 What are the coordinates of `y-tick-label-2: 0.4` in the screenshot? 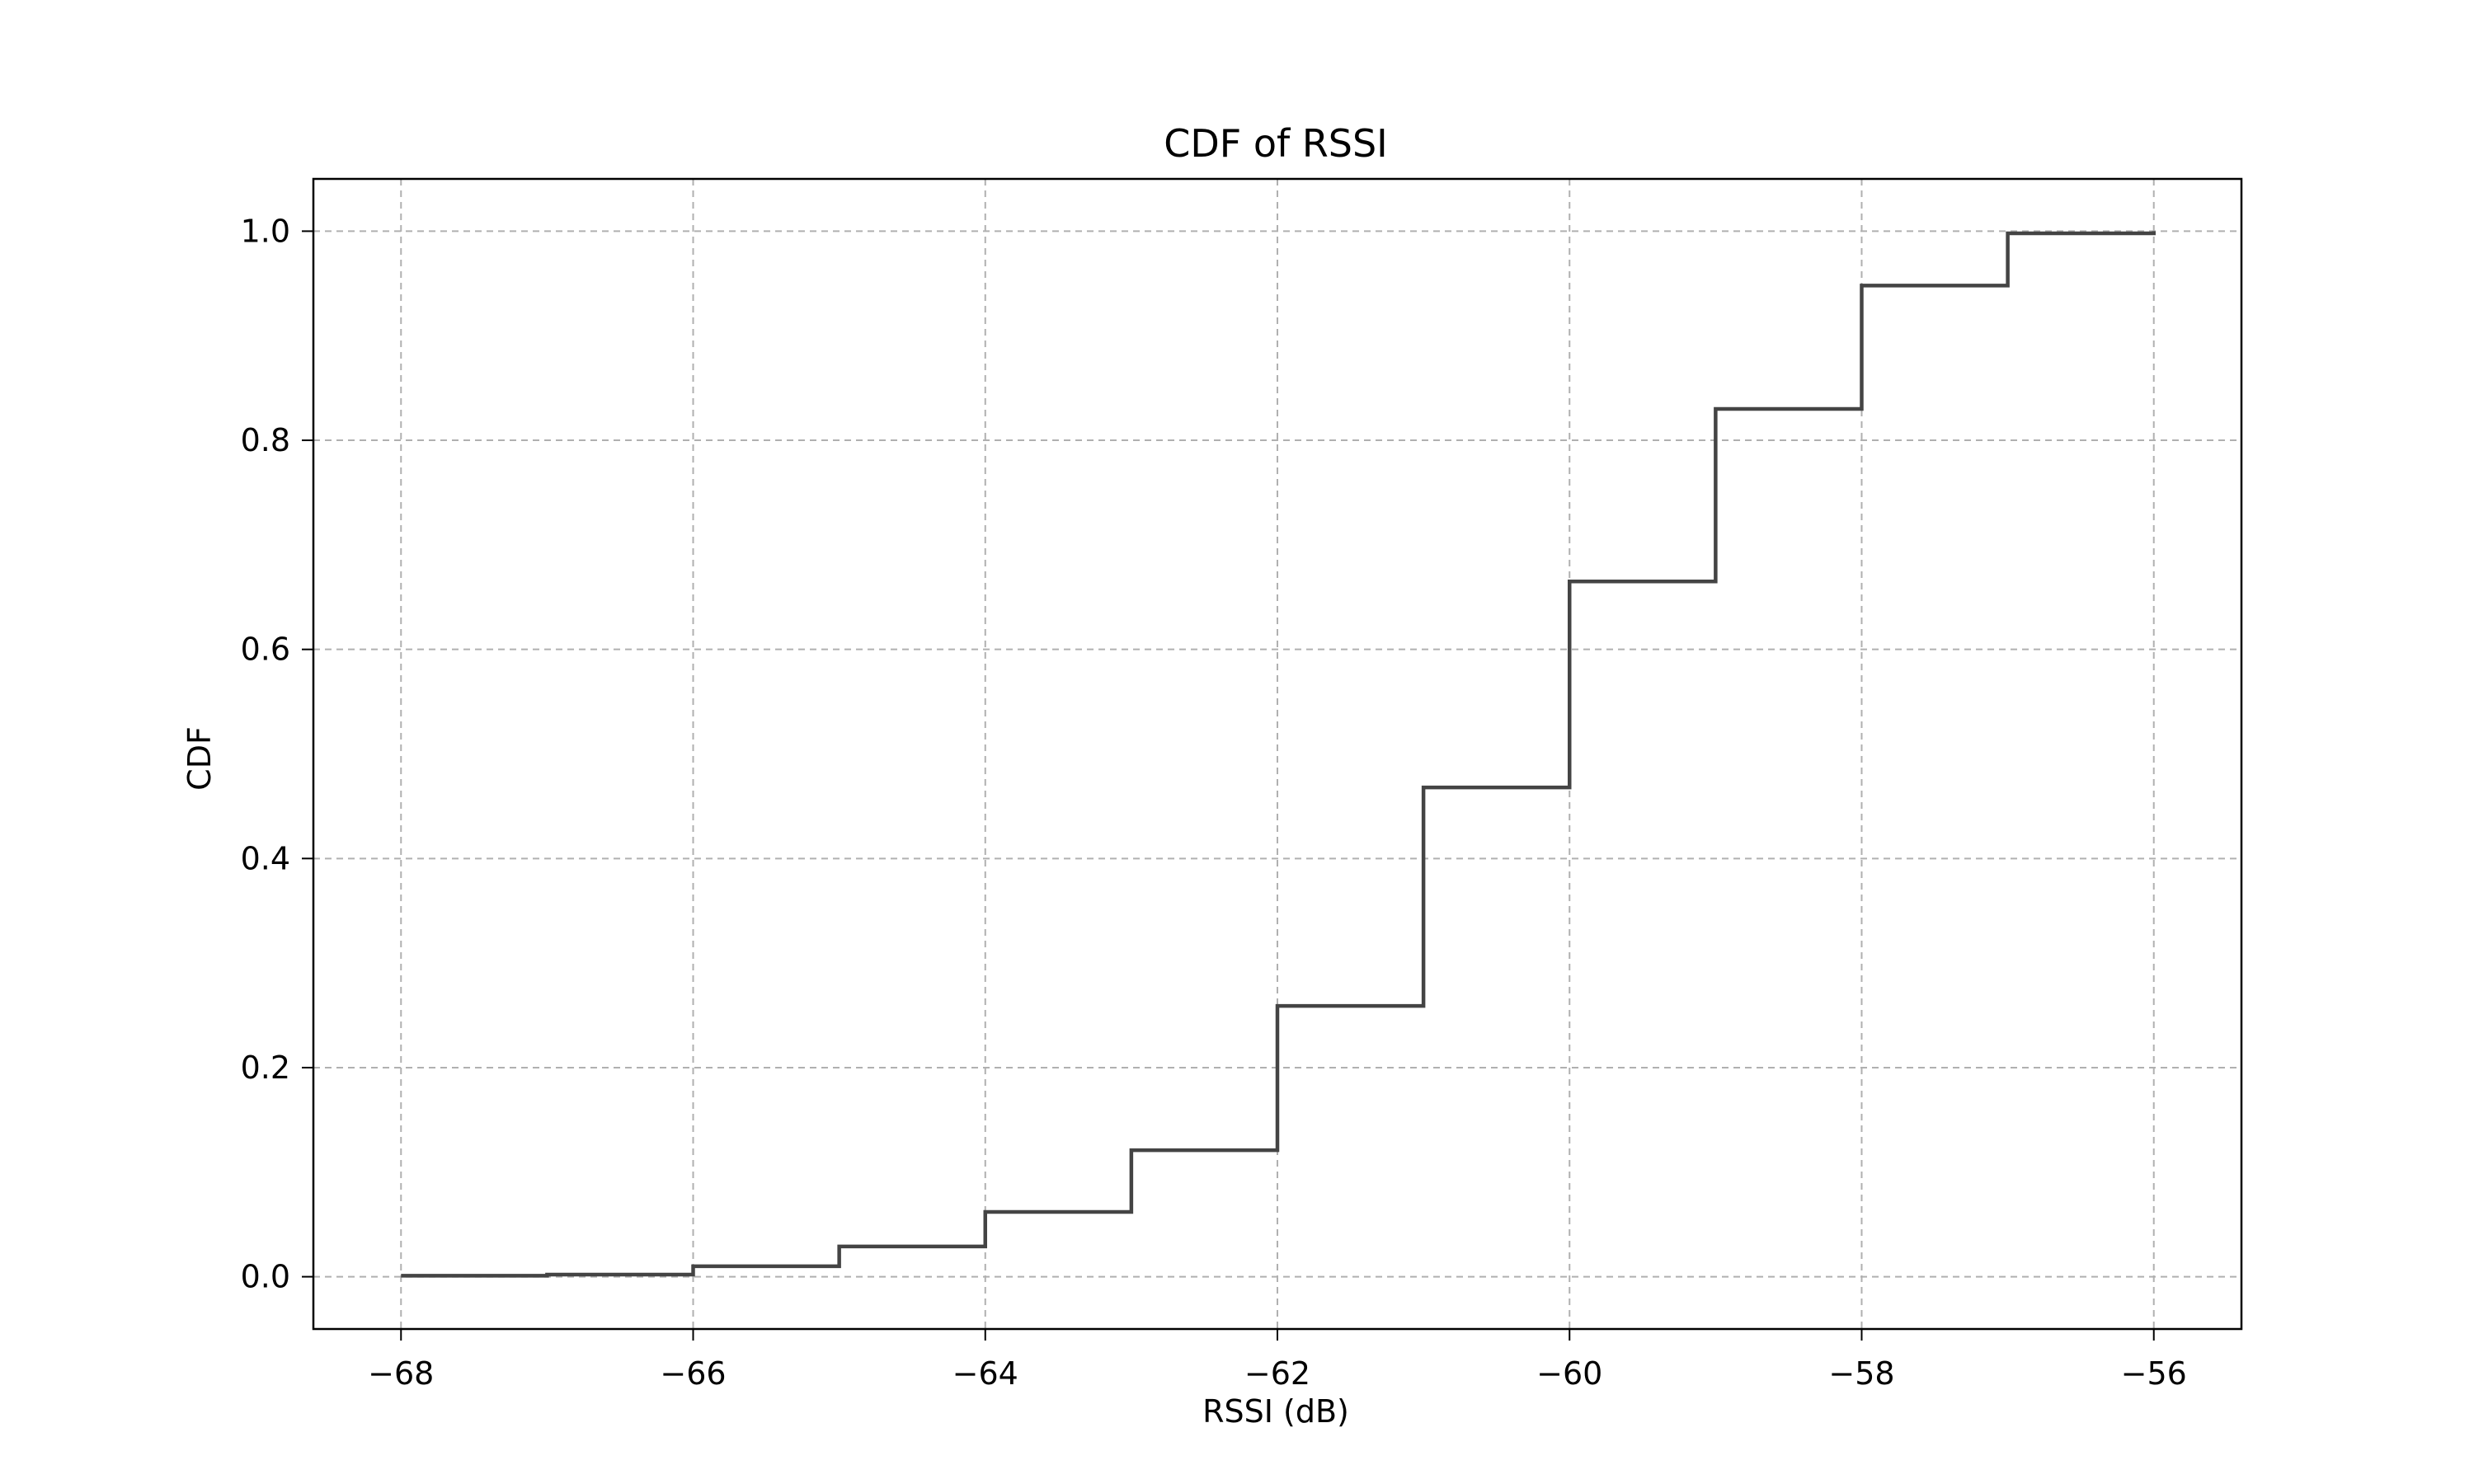 It's located at (265, 858).